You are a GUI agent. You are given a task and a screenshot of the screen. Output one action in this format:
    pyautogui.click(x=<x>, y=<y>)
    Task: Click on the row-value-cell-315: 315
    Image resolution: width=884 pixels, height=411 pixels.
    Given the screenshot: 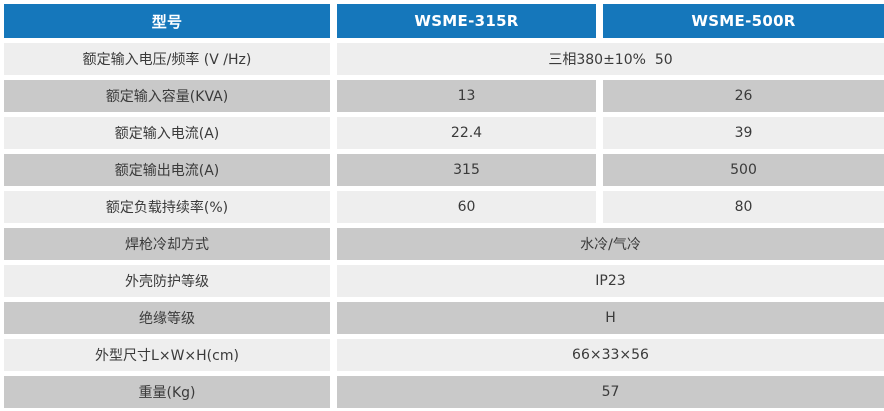 What is the action you would take?
    pyautogui.click(x=466, y=170)
    